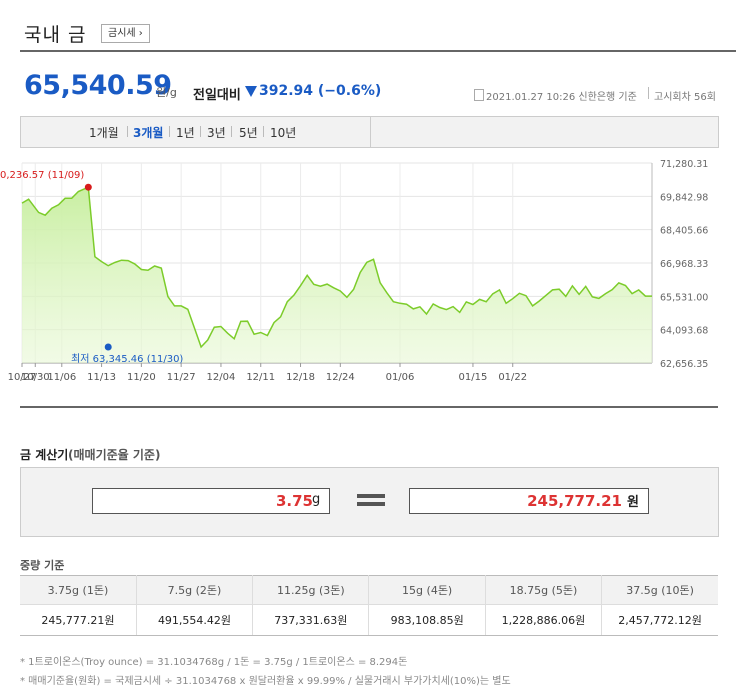 This screenshot has height=698, width=737. Describe the element at coordinates (211, 501) in the screenshot. I see `gram-input: 3.75` at that location.